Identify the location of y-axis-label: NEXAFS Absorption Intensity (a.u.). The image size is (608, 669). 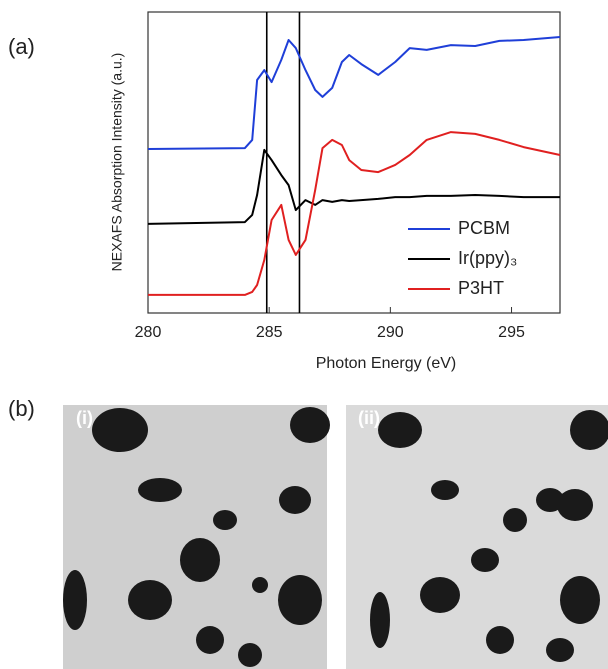
(117, 162).